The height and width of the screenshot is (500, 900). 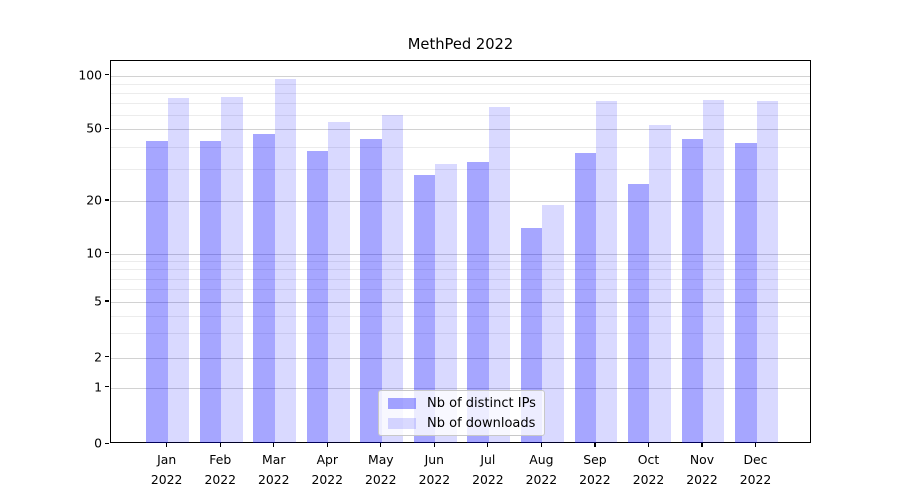 What do you see at coordinates (371, 291) in the screenshot?
I see `bar-nb-of-distinct-ips-may` at bounding box center [371, 291].